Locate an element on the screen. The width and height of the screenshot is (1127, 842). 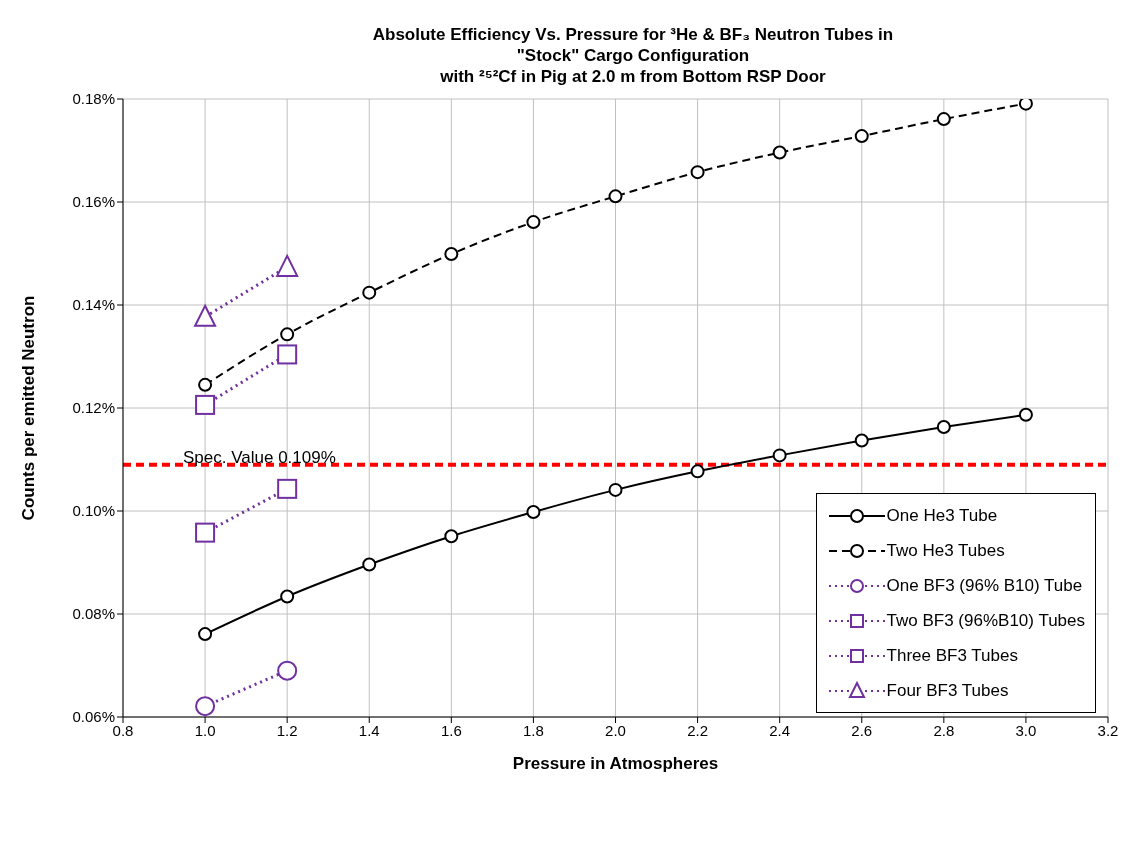
y-axis-title: Counts per emitted Neutron is located at coordinates (29, 408).